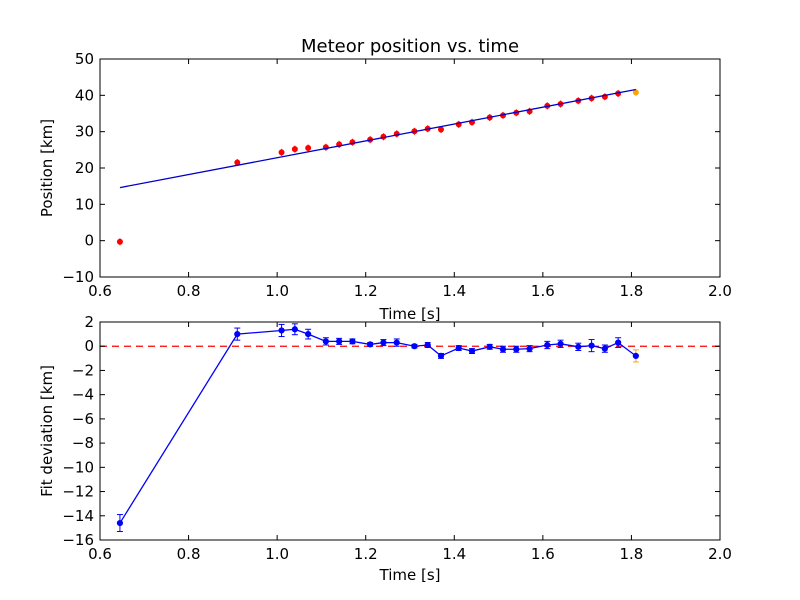 This screenshot has width=800, height=600. I want to click on y-tick-label: −2, so click(83, 370).